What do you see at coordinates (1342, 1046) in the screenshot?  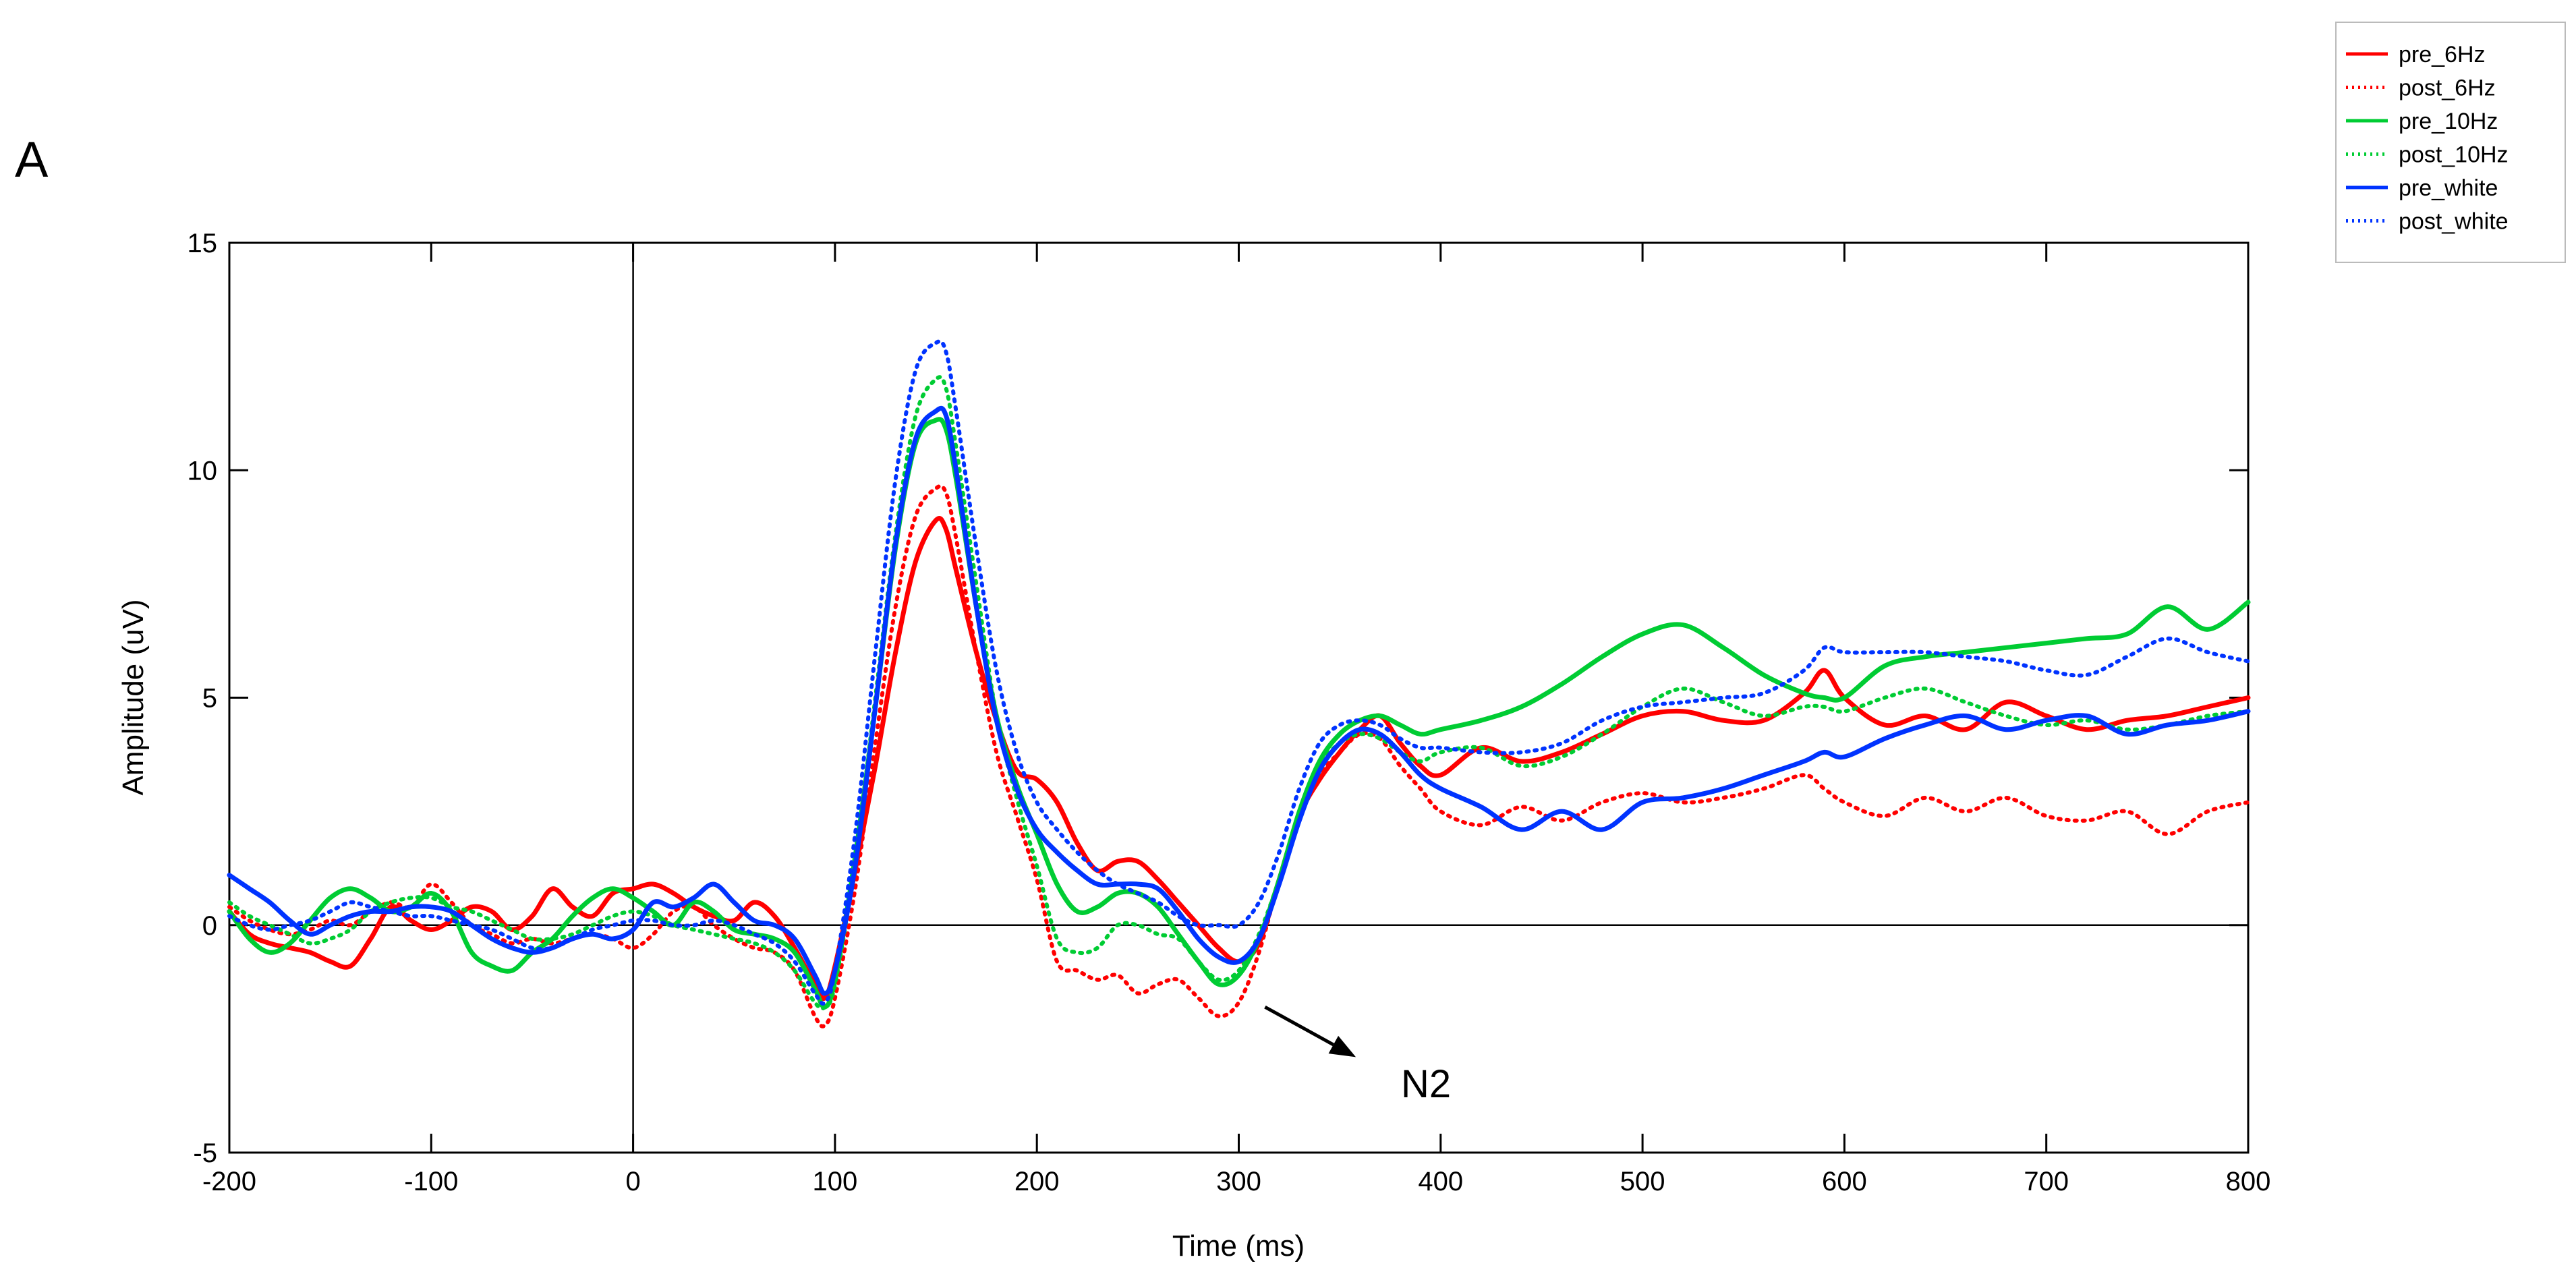 I see `arrowhead-icon` at bounding box center [1342, 1046].